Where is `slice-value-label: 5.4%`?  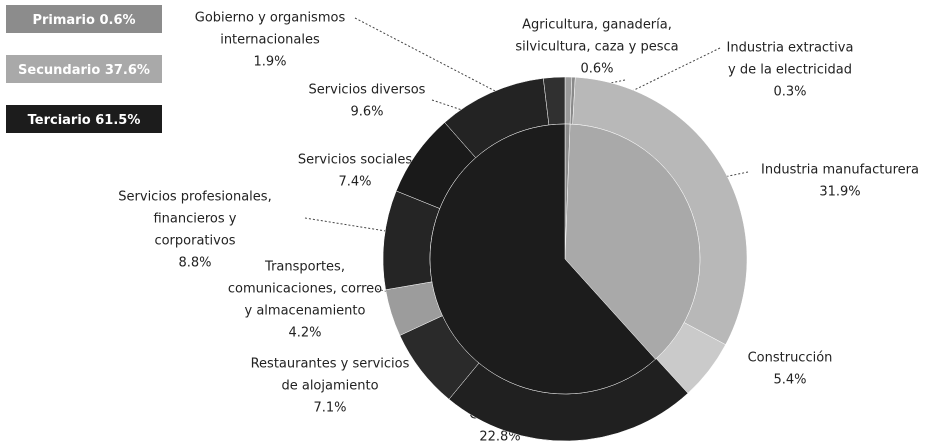
slice-value-label: 5.4% is located at coordinates (789, 380).